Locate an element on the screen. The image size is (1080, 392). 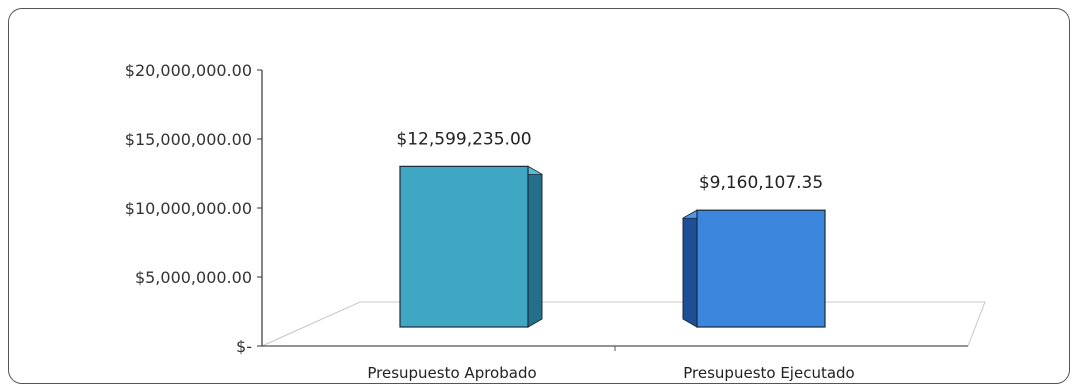
bar-data-label: $9,160,107.35 is located at coordinates (761, 183).